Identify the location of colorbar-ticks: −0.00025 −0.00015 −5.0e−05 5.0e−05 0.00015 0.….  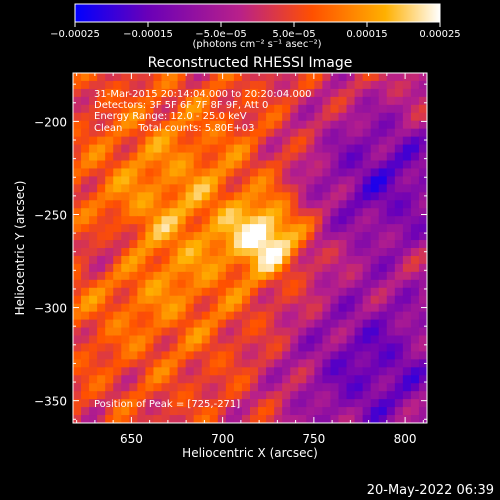
(255, 31).